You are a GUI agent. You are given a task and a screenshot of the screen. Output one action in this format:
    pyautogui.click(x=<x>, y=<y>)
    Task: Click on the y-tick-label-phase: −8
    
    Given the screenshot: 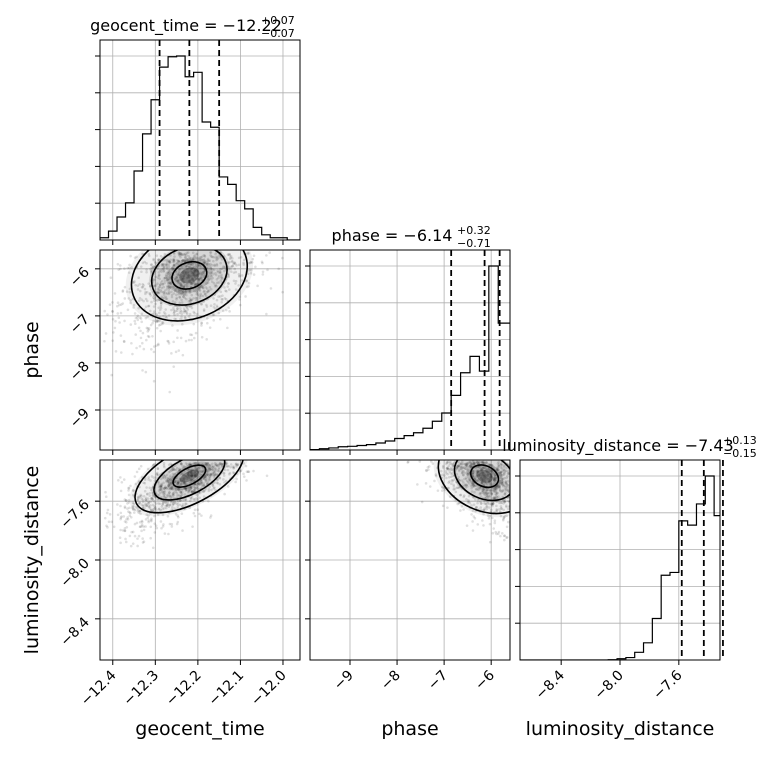 What is the action you would take?
    pyautogui.click(x=80, y=371)
    